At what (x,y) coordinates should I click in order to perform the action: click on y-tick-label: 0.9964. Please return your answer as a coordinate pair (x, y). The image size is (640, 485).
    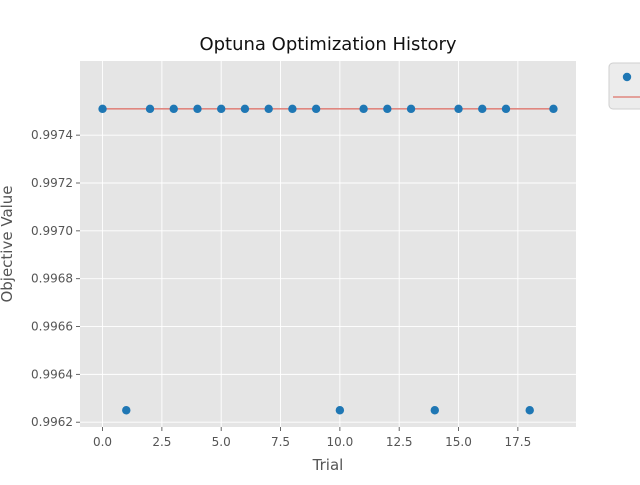
    Looking at the image, I should click on (52, 374).